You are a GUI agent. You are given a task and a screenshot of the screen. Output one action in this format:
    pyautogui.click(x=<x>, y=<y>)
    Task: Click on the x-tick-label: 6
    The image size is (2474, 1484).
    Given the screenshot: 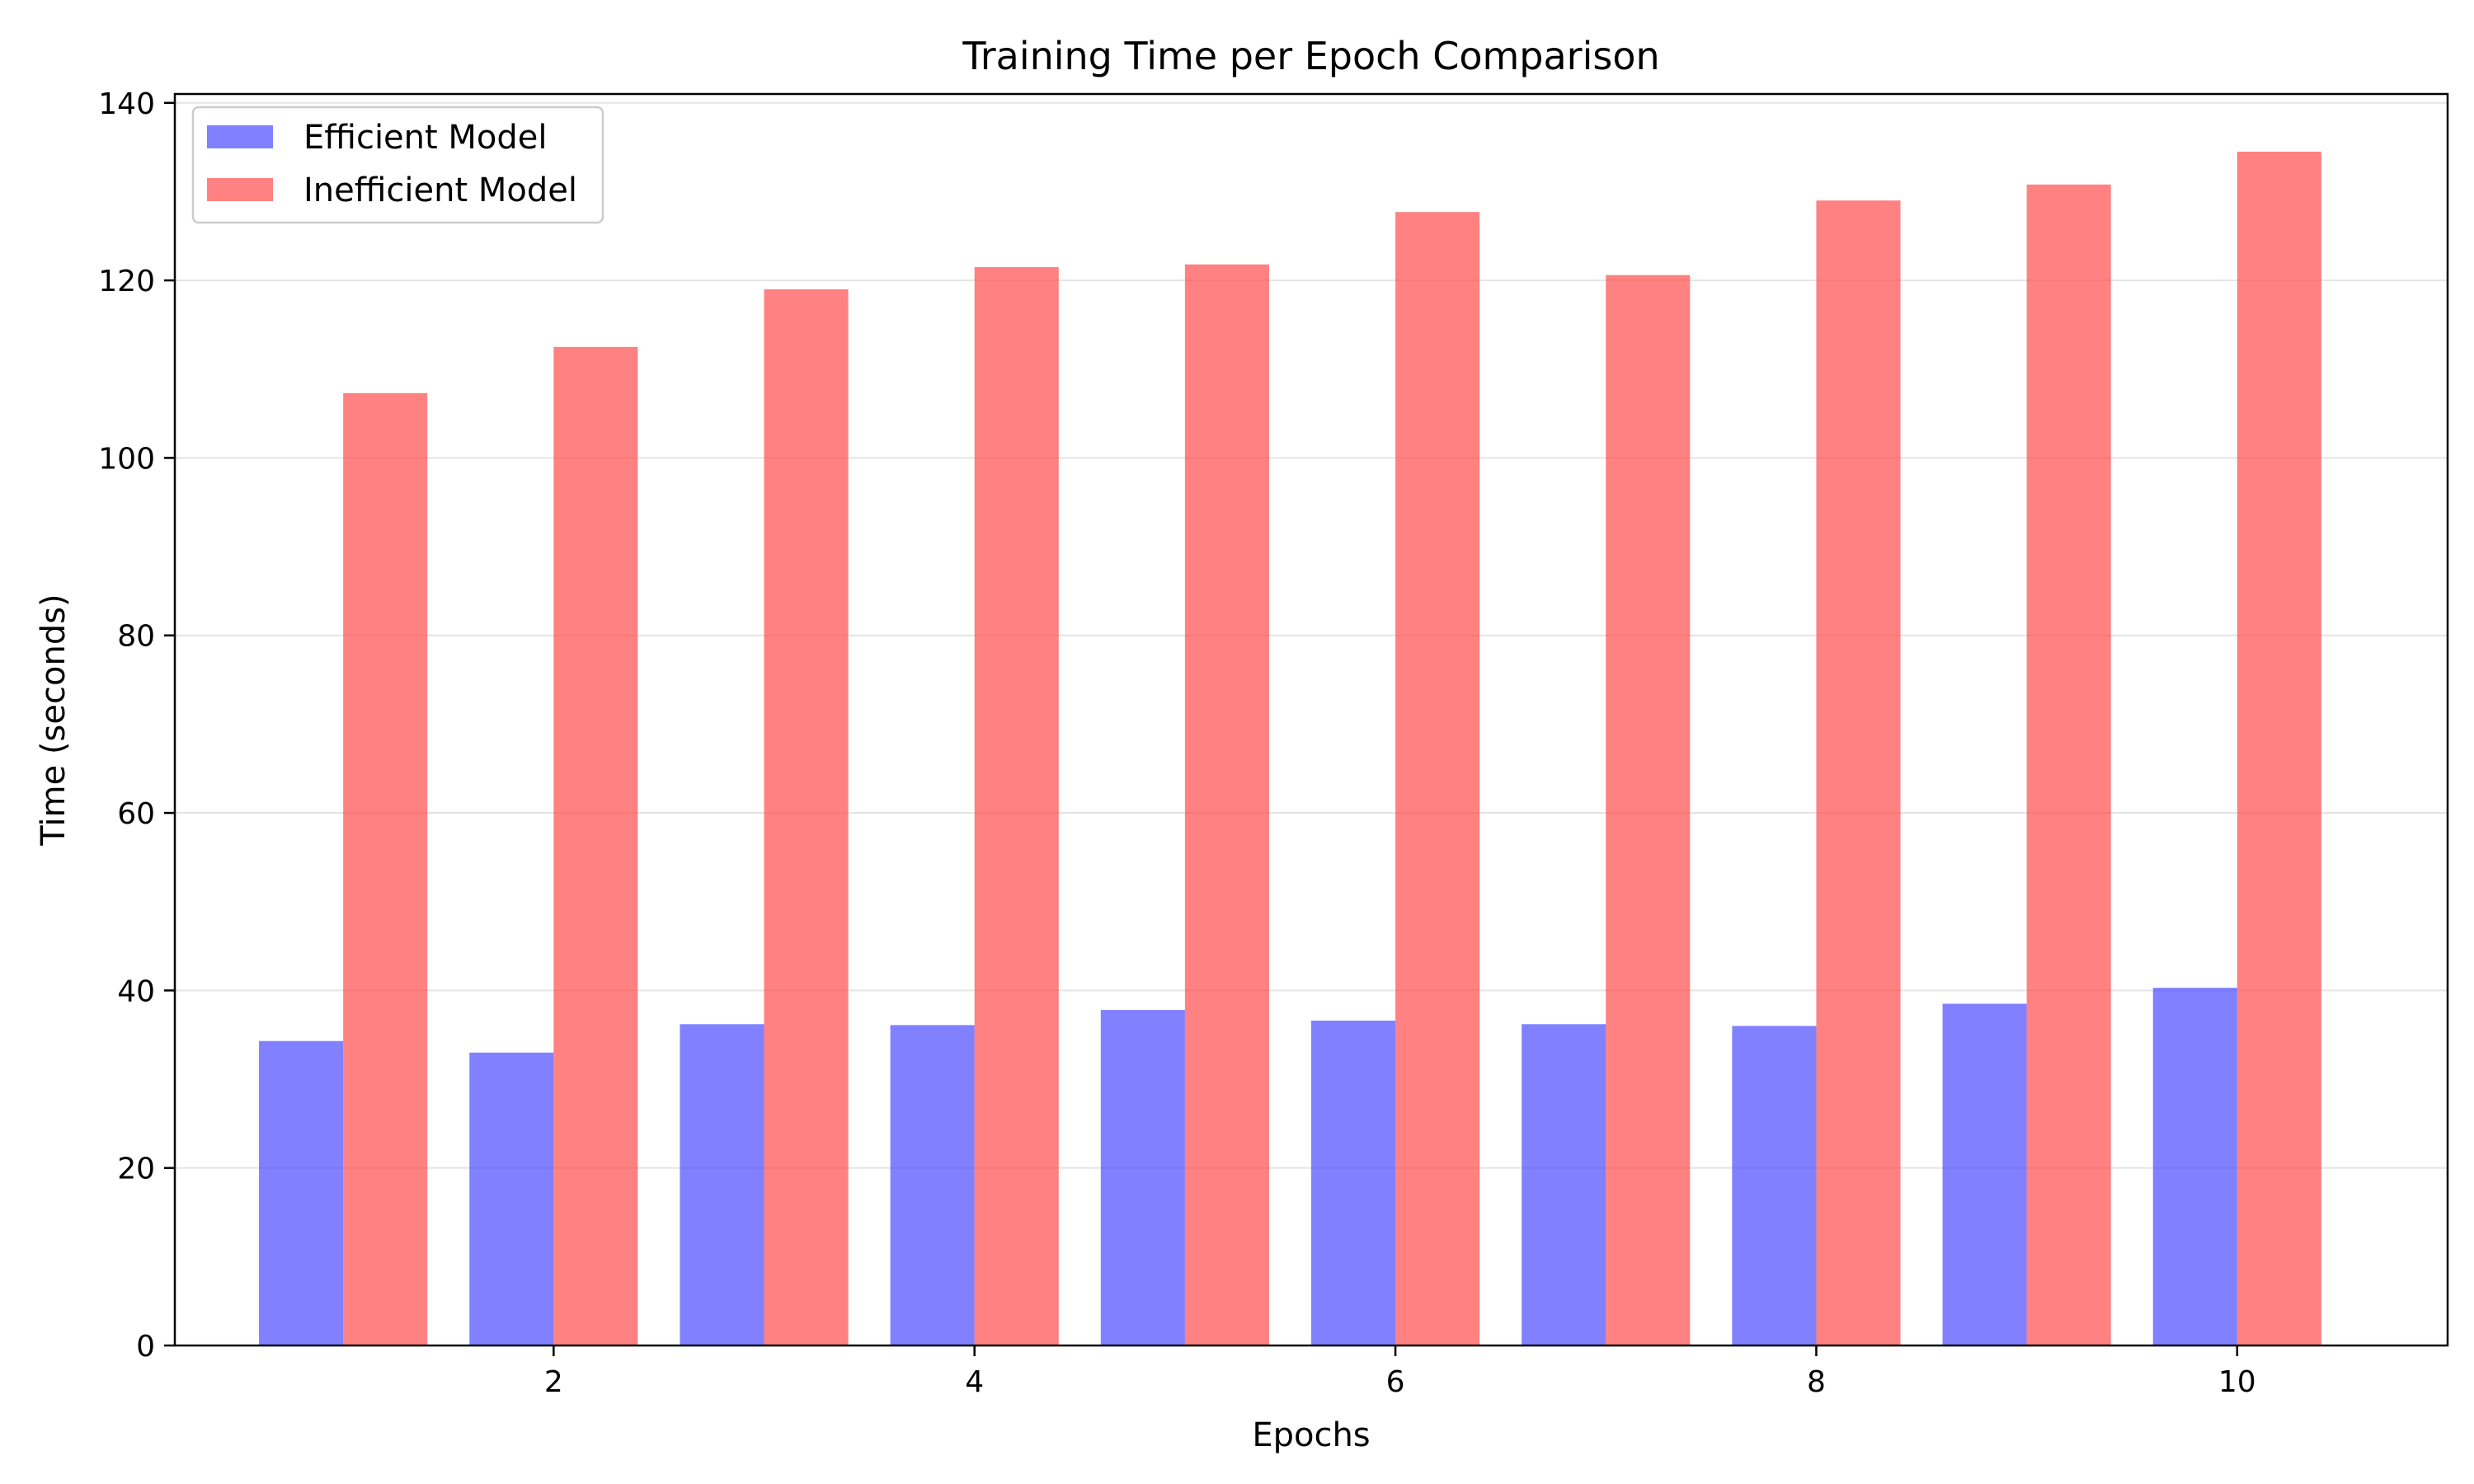 What is the action you would take?
    pyautogui.click(x=1395, y=1382)
    